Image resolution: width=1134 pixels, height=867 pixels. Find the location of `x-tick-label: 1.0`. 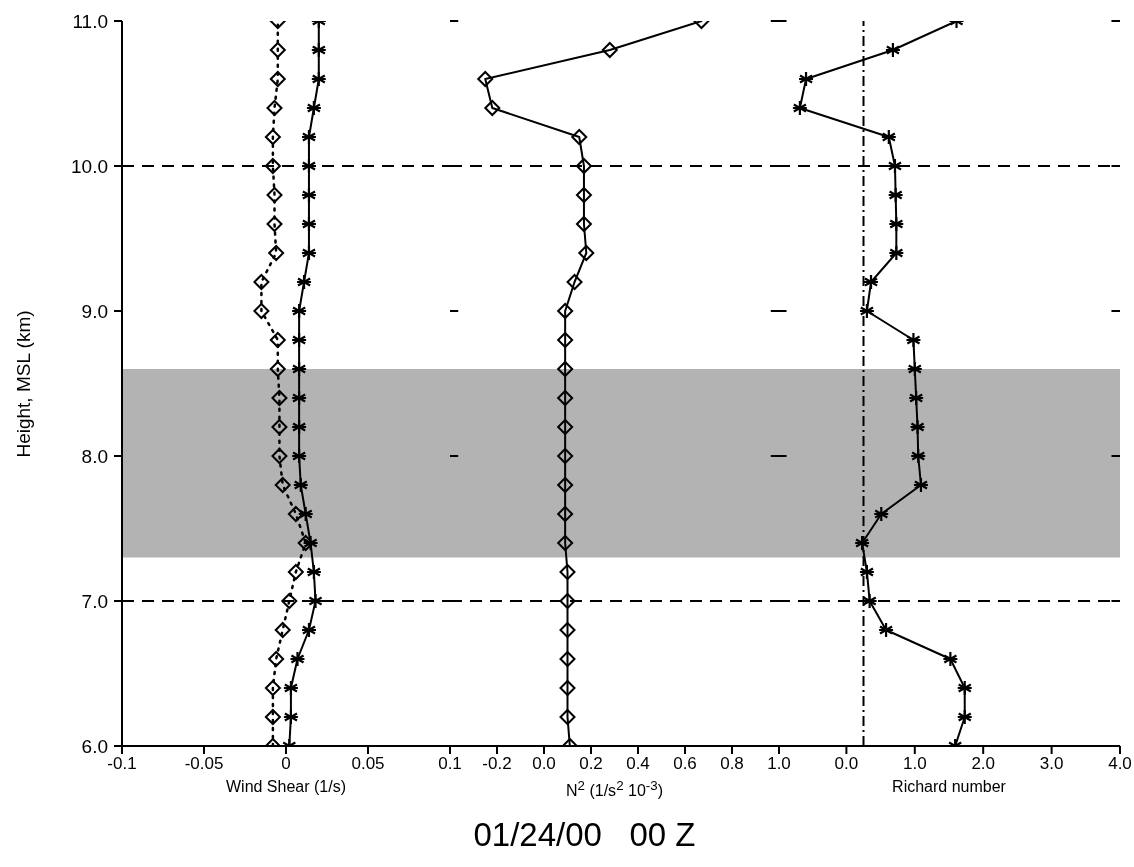

x-tick-label: 1.0 is located at coordinates (914, 764).